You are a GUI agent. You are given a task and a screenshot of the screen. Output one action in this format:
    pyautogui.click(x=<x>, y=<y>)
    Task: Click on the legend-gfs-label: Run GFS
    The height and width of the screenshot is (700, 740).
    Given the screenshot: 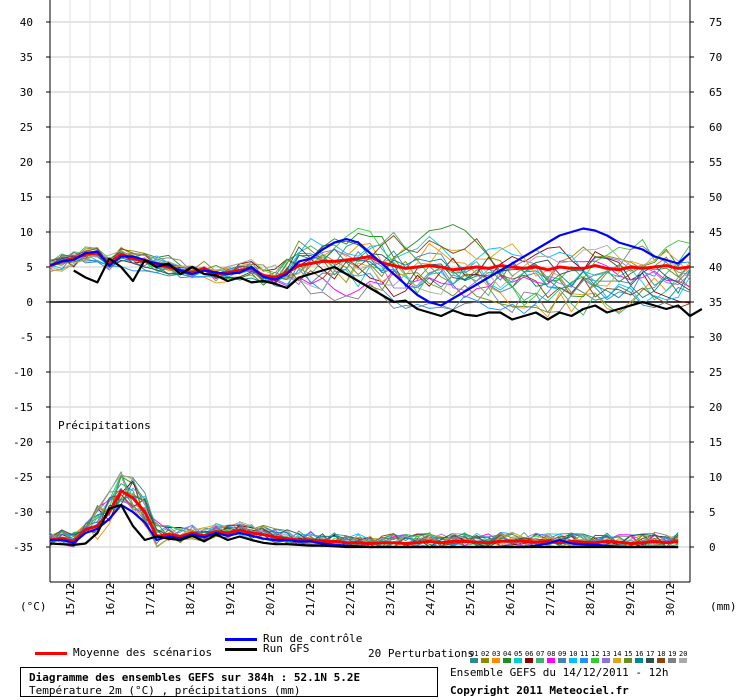 What is the action you would take?
    pyautogui.click(x=286, y=648)
    